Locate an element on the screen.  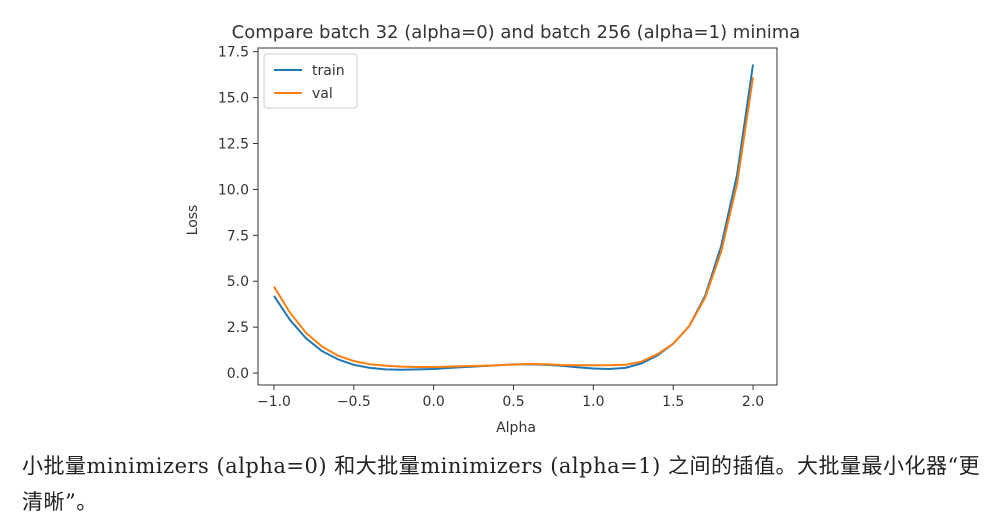
legend-label-train: train is located at coordinates (328, 71).